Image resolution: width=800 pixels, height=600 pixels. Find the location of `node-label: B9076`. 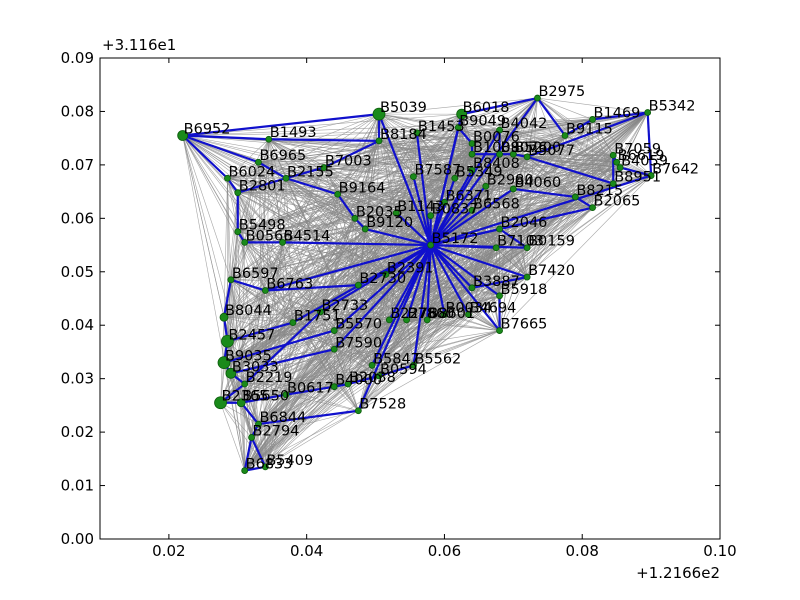

node-label: B9076 is located at coordinates (524, 148).